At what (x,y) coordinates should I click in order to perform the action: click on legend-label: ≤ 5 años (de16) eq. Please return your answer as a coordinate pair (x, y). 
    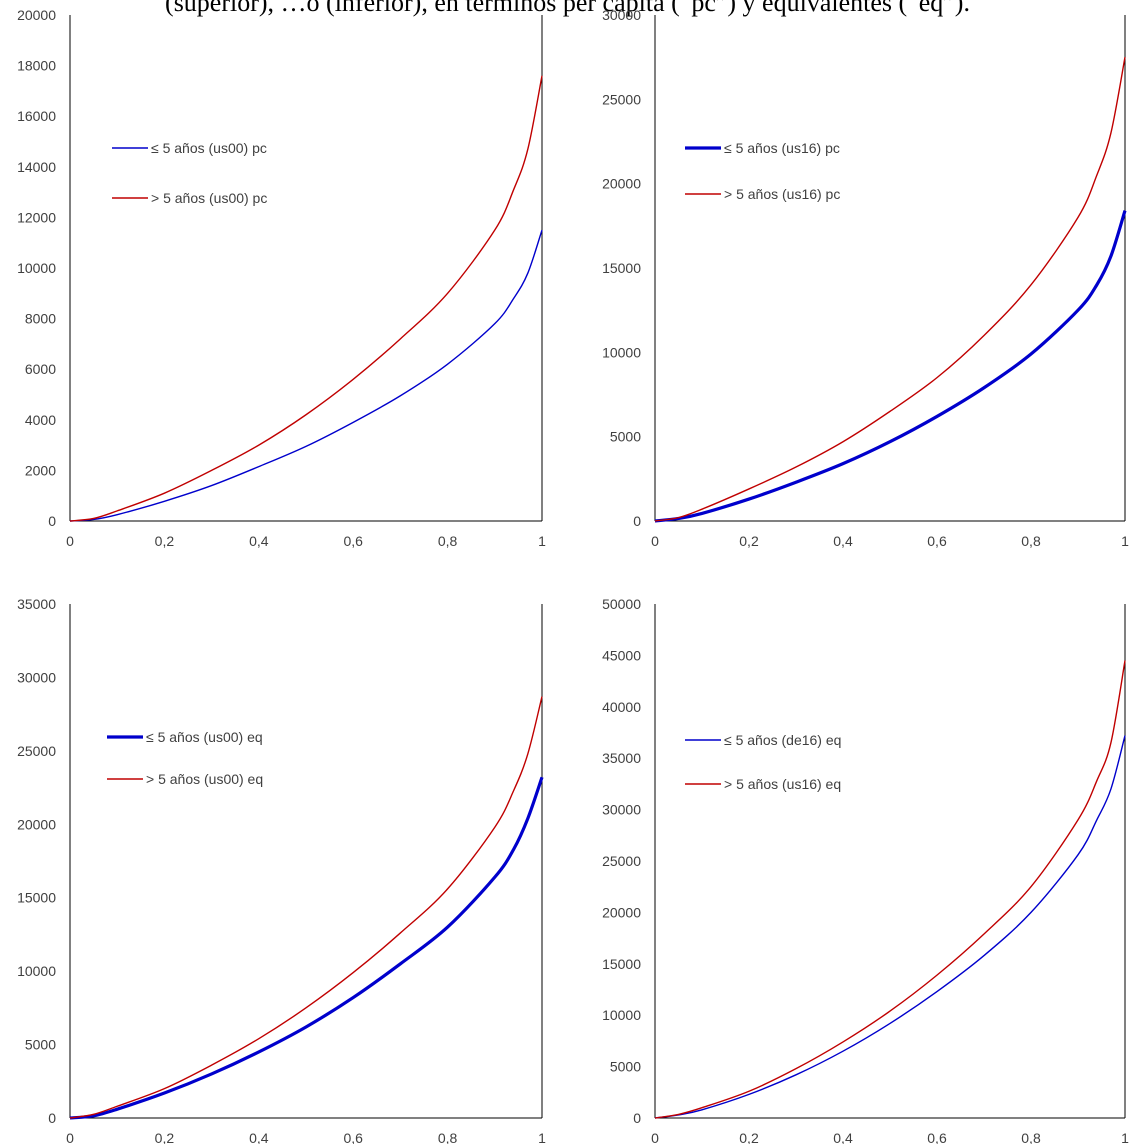
    Looking at the image, I should click on (782, 740).